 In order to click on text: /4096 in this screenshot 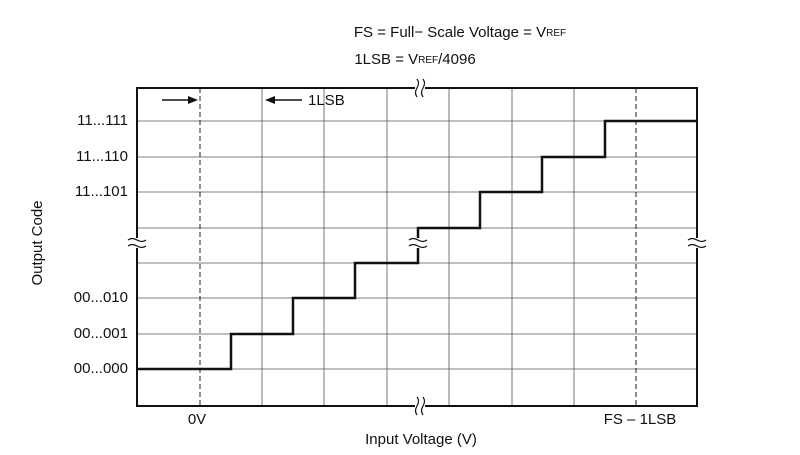, I will do `click(457, 59)`.